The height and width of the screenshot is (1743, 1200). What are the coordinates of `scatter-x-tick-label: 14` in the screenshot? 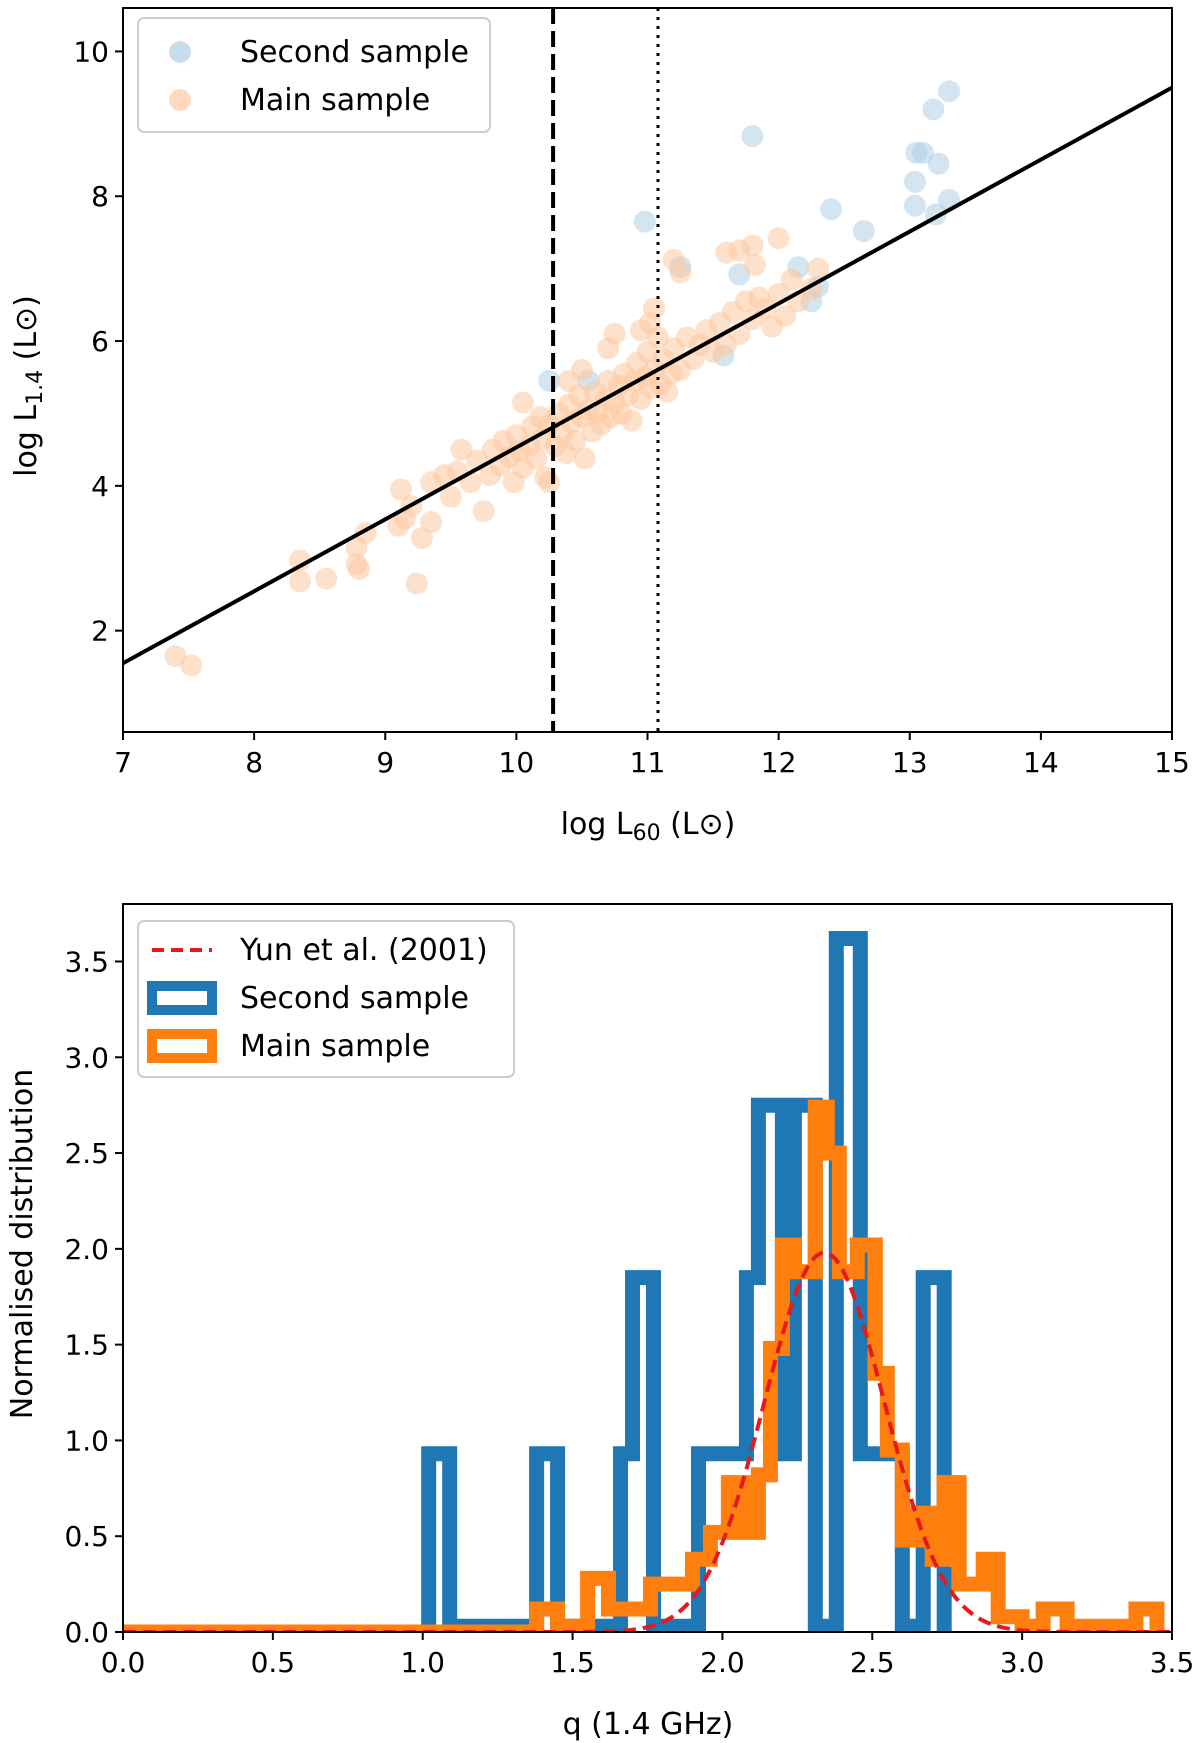 It's located at (1041, 762).